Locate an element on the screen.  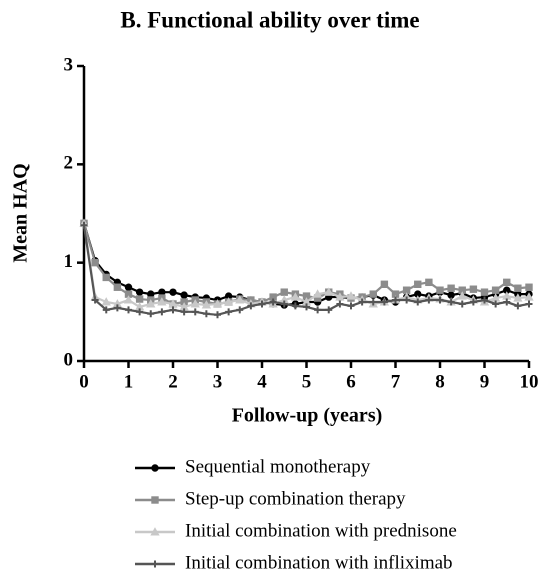
x-tick-label: 9 is located at coordinates (485, 381).